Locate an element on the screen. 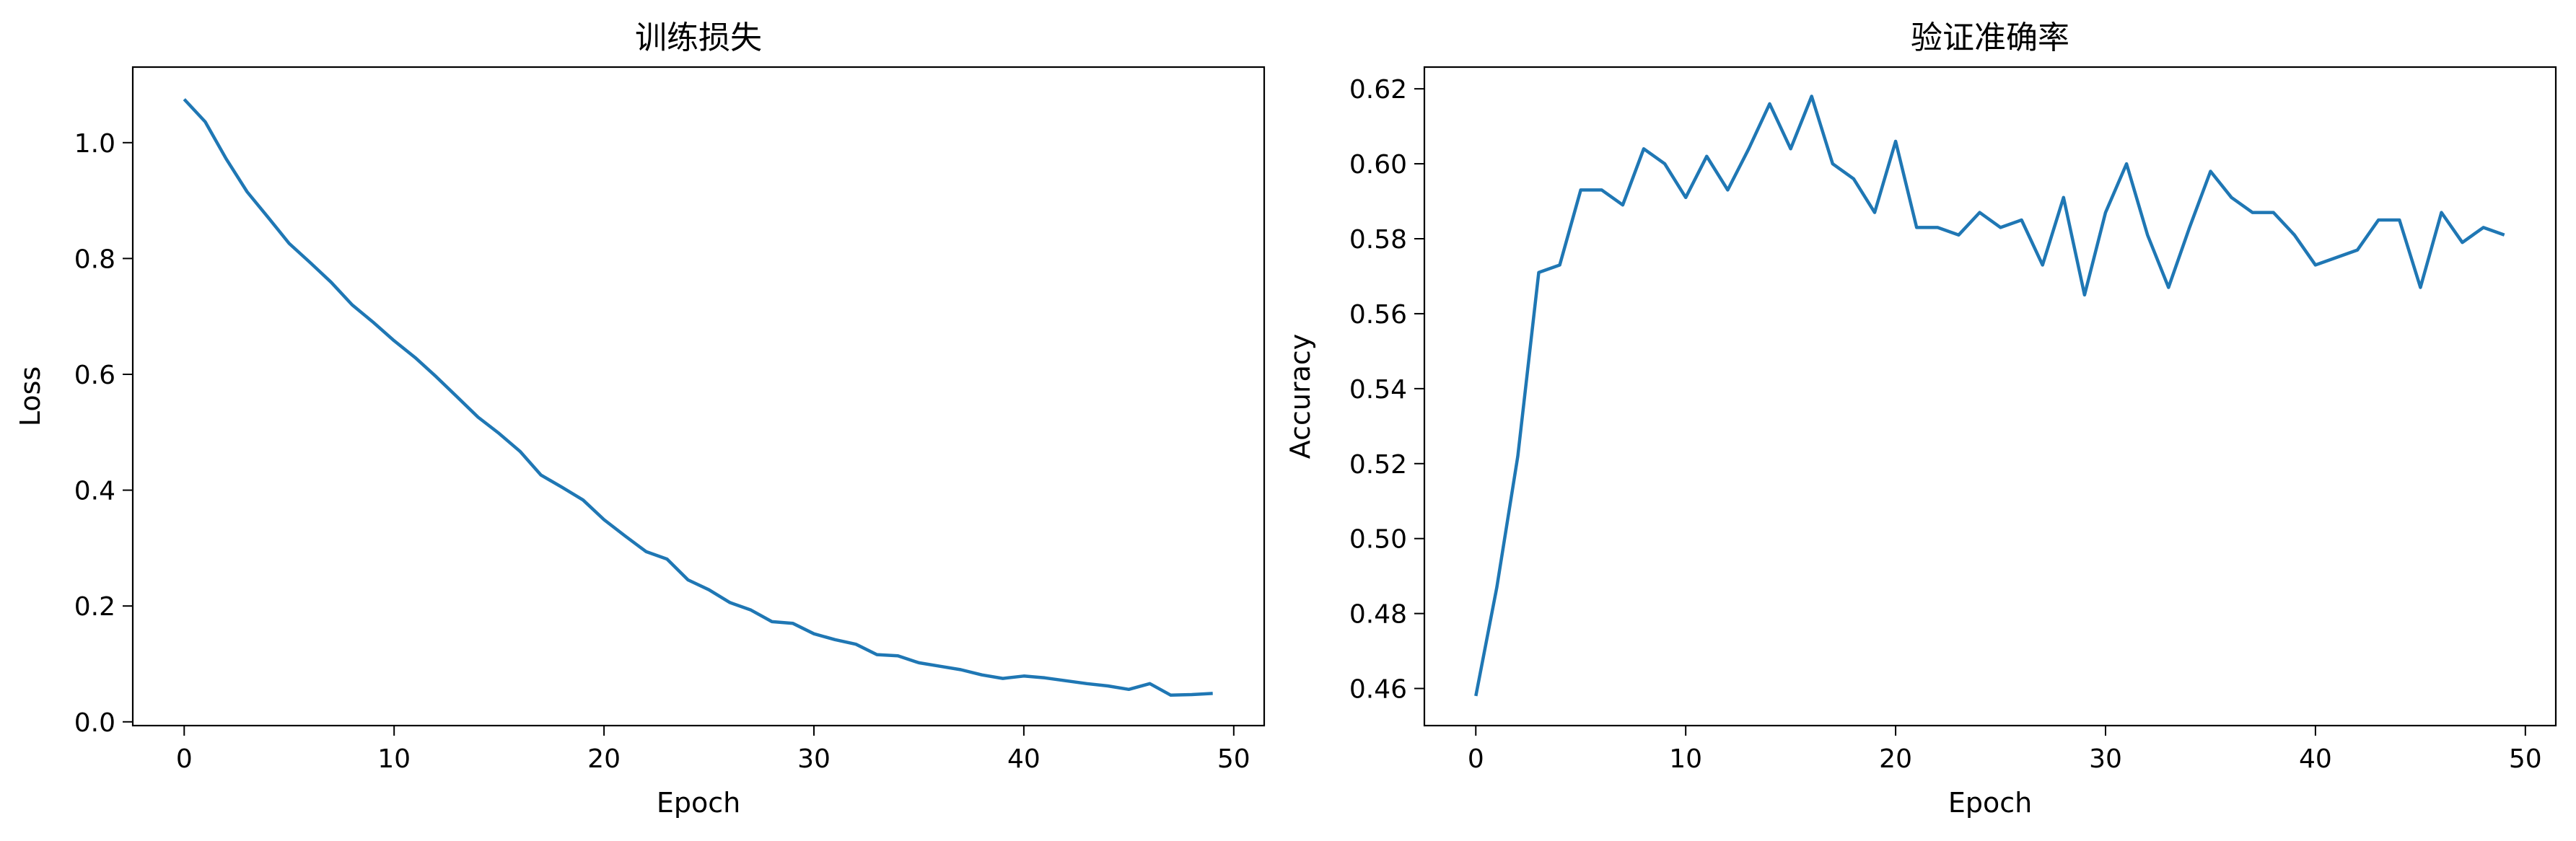  y-tick-label: 0.54 is located at coordinates (1378, 390).